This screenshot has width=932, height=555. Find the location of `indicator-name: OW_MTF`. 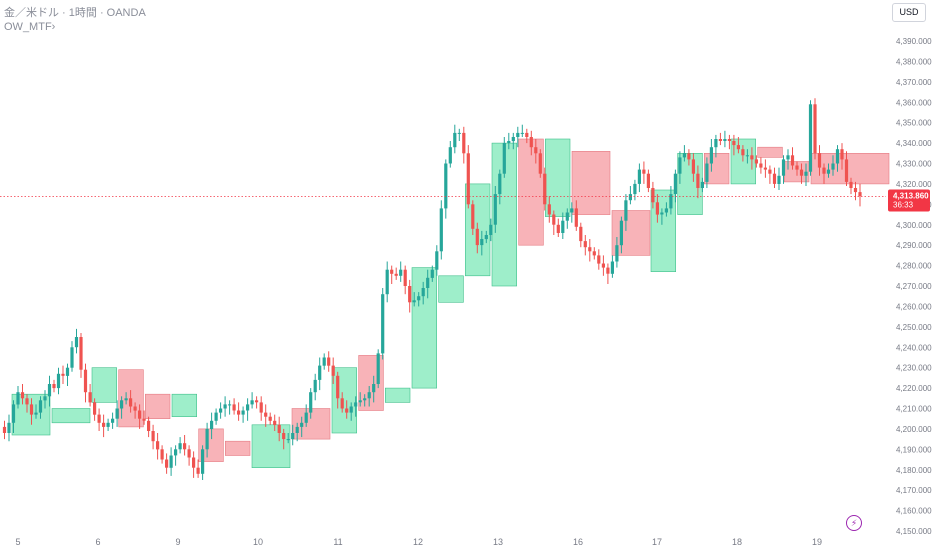

indicator-name: OW_MTF is located at coordinates (28, 27).